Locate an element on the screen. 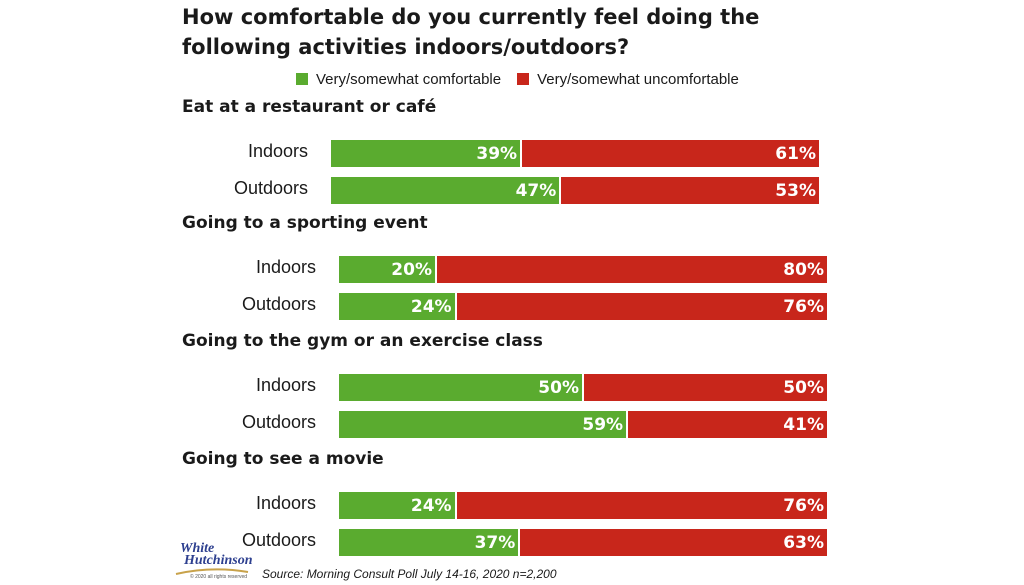 Image resolution: width=1024 pixels, height=585 pixels. bar-value-uncomfortable: 50% is located at coordinates (803, 388).